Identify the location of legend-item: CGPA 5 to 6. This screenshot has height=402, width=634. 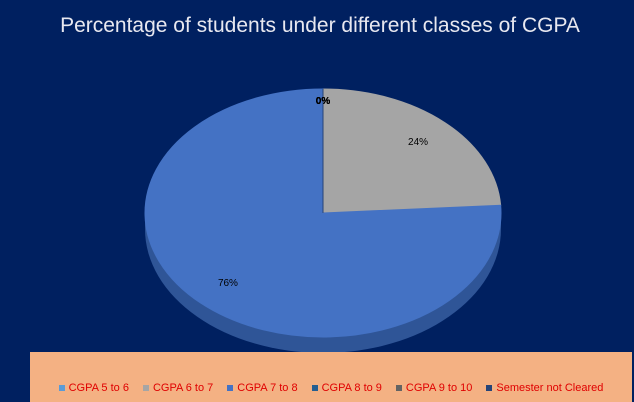
(93, 388).